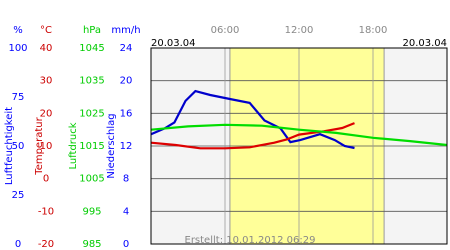  Describe the element at coordinates (18, 195) in the screenshot. I see `y-tick-label: 25` at that location.